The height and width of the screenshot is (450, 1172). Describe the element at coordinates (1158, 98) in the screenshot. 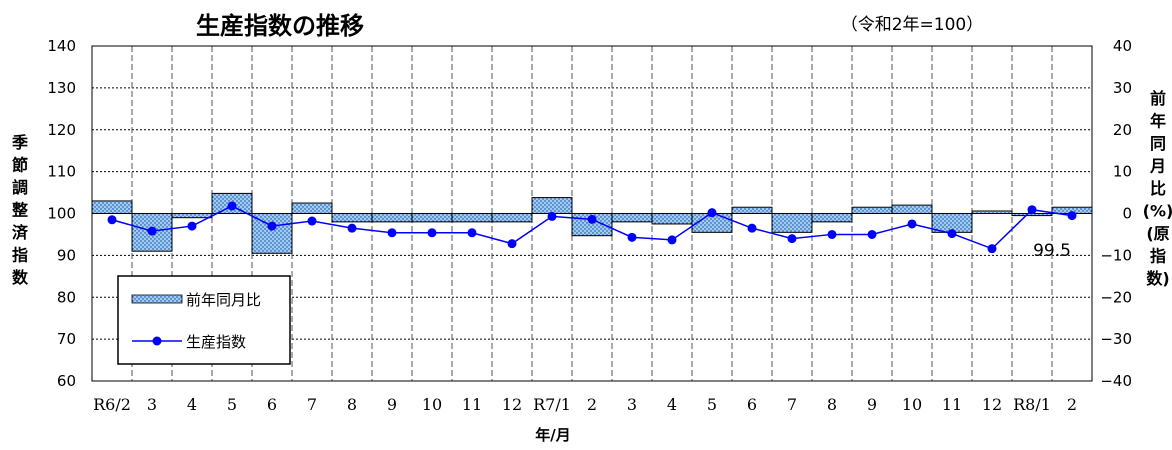

I see `right-axis-title-char: 前` at that location.